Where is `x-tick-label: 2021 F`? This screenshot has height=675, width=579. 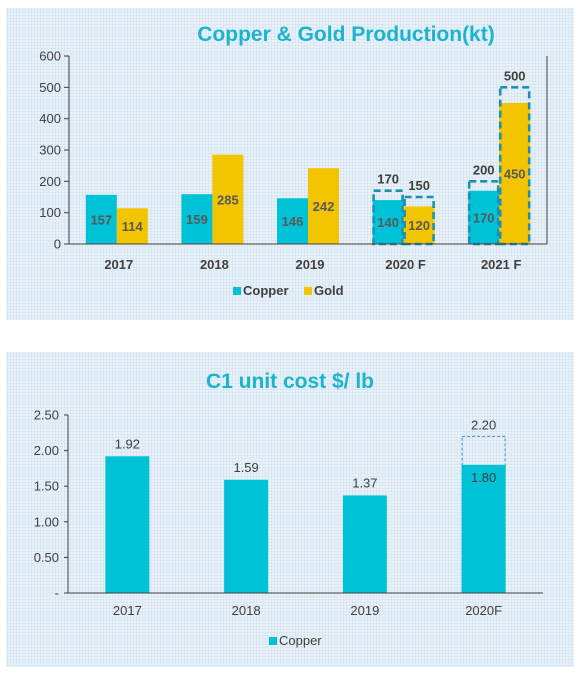
x-tick-label: 2021 F is located at coordinates (501, 264).